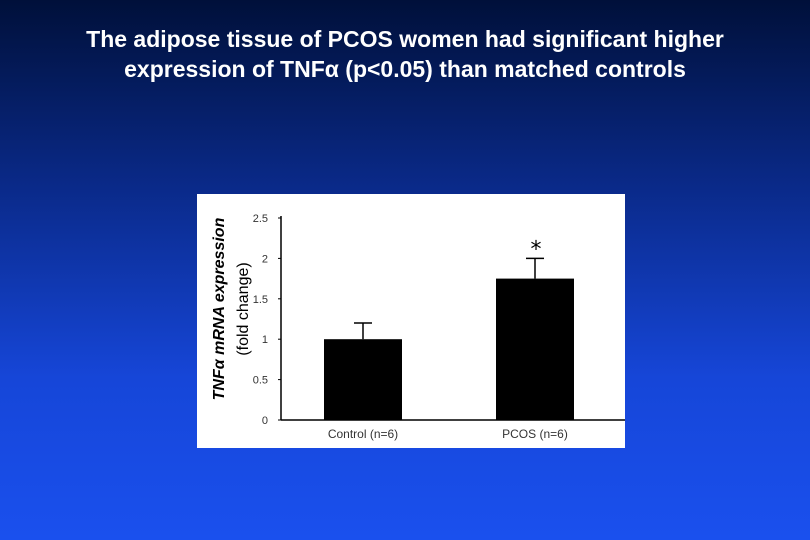 The image size is (810, 540). Describe the element at coordinates (243, 308) in the screenshot. I see `y-axis-label-line-2: (fold change)` at that location.